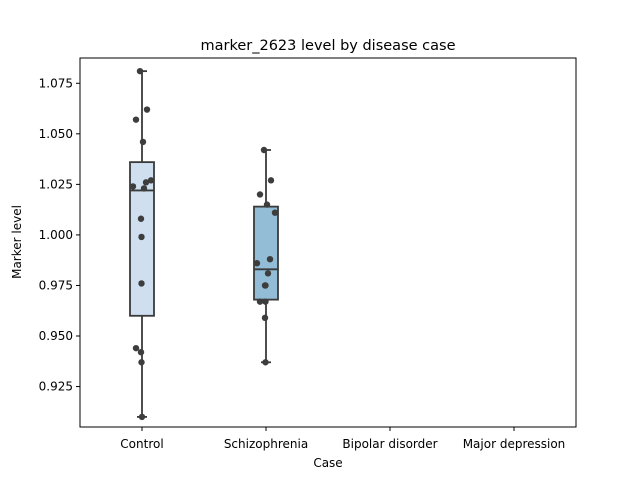  I want to click on x-axis-label: Case, so click(327, 463).